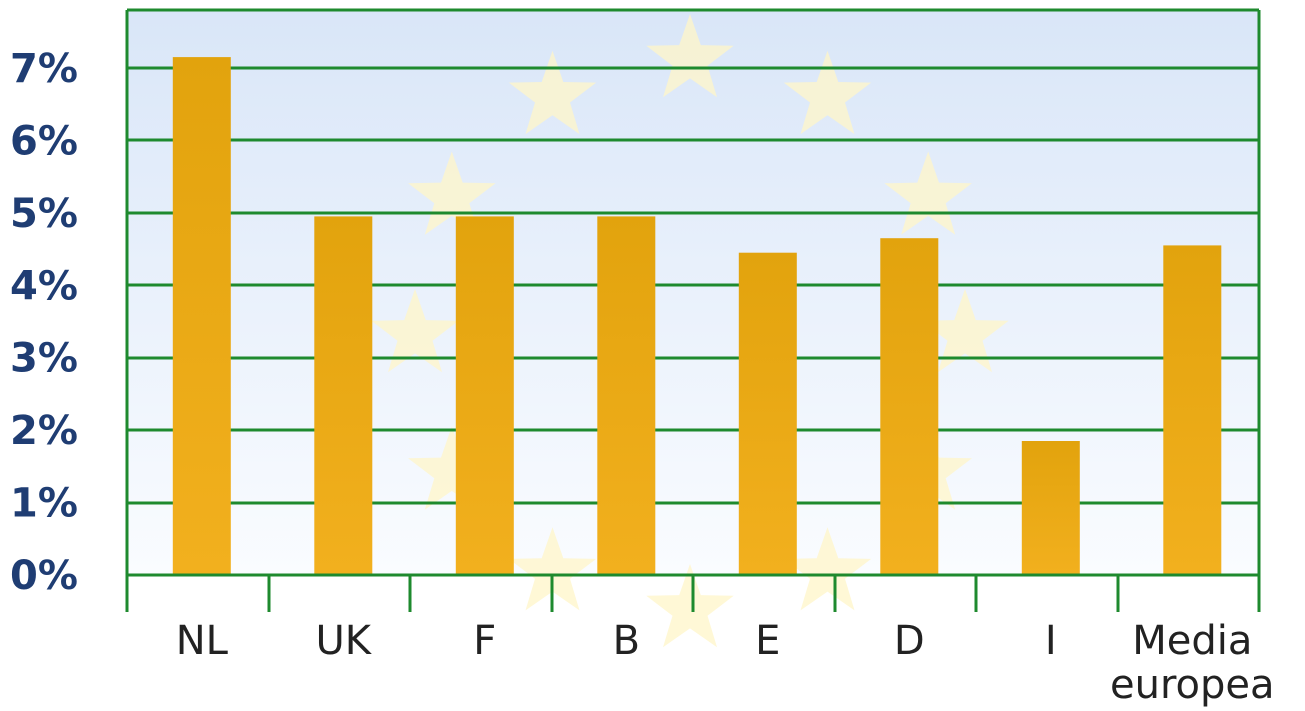  Describe the element at coordinates (44, 141) in the screenshot. I see `y-tick-label: 6%` at that location.